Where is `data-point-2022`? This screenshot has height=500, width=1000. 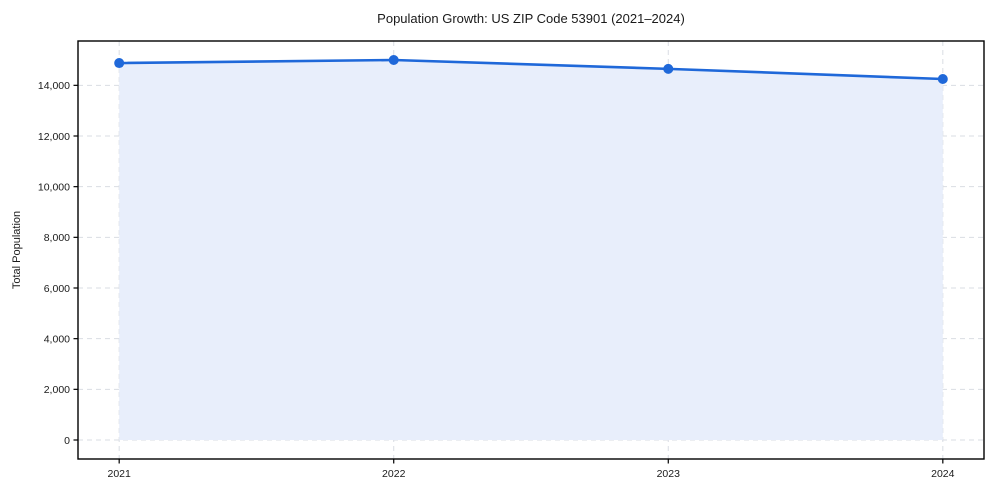 data-point-2022 is located at coordinates (393, 60).